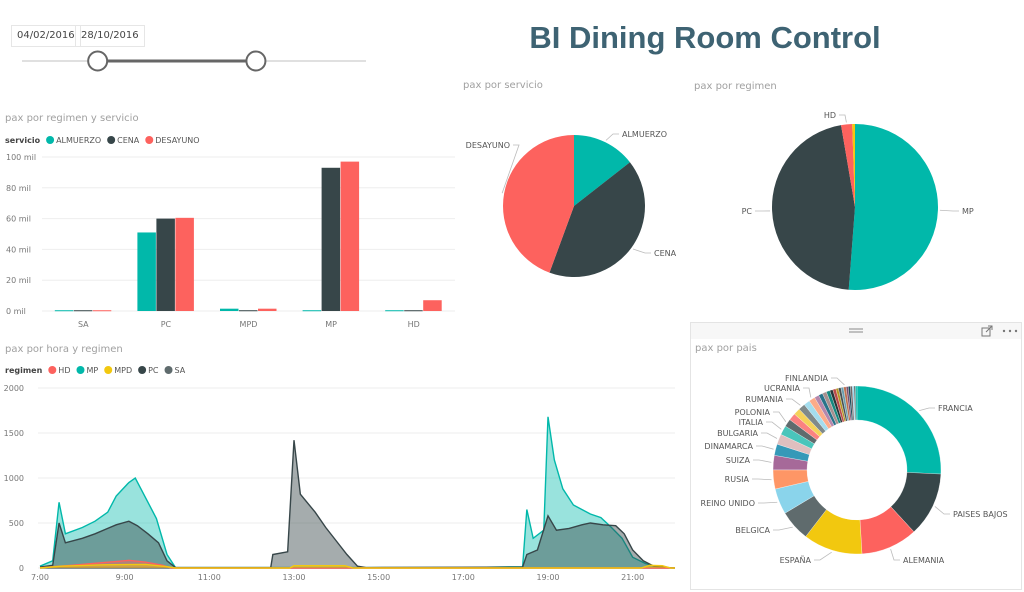 The height and width of the screenshot is (592, 1024). I want to click on date-range-slider, so click(190, 62).